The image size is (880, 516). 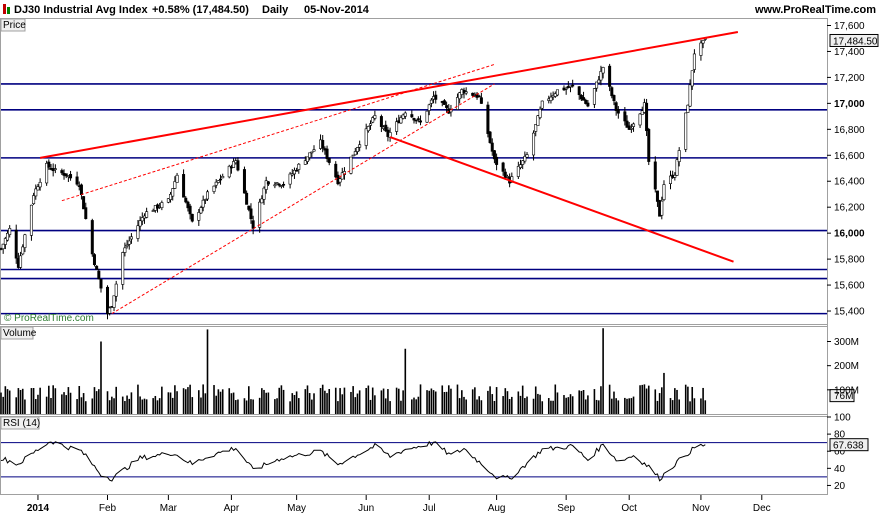 I want to click on rsi-tick-label: 40, so click(x=840, y=469).